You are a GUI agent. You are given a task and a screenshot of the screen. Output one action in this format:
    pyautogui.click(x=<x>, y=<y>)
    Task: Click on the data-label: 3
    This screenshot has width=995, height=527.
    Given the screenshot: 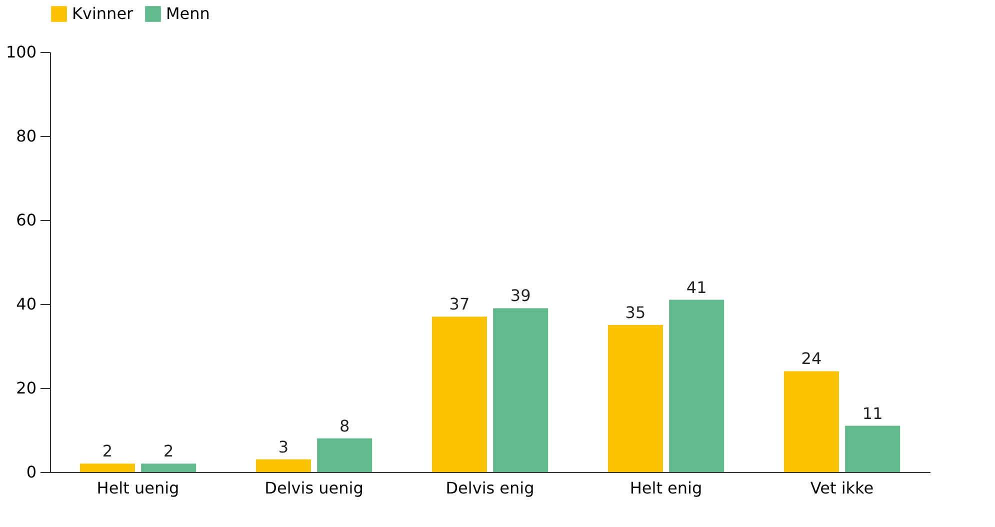 What is the action you would take?
    pyautogui.click(x=283, y=446)
    